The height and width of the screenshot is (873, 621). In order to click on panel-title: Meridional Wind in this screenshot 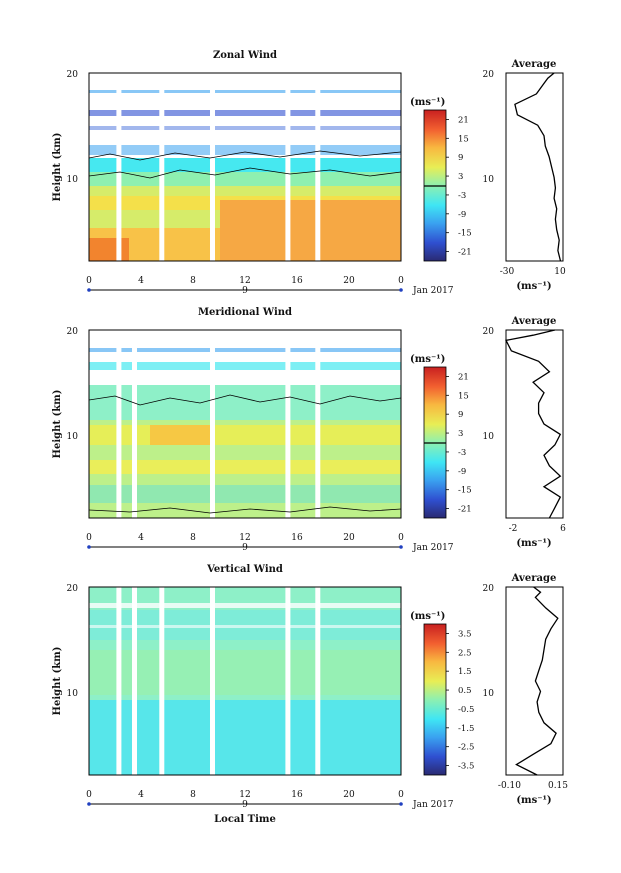, I will do `click(245, 312)`.